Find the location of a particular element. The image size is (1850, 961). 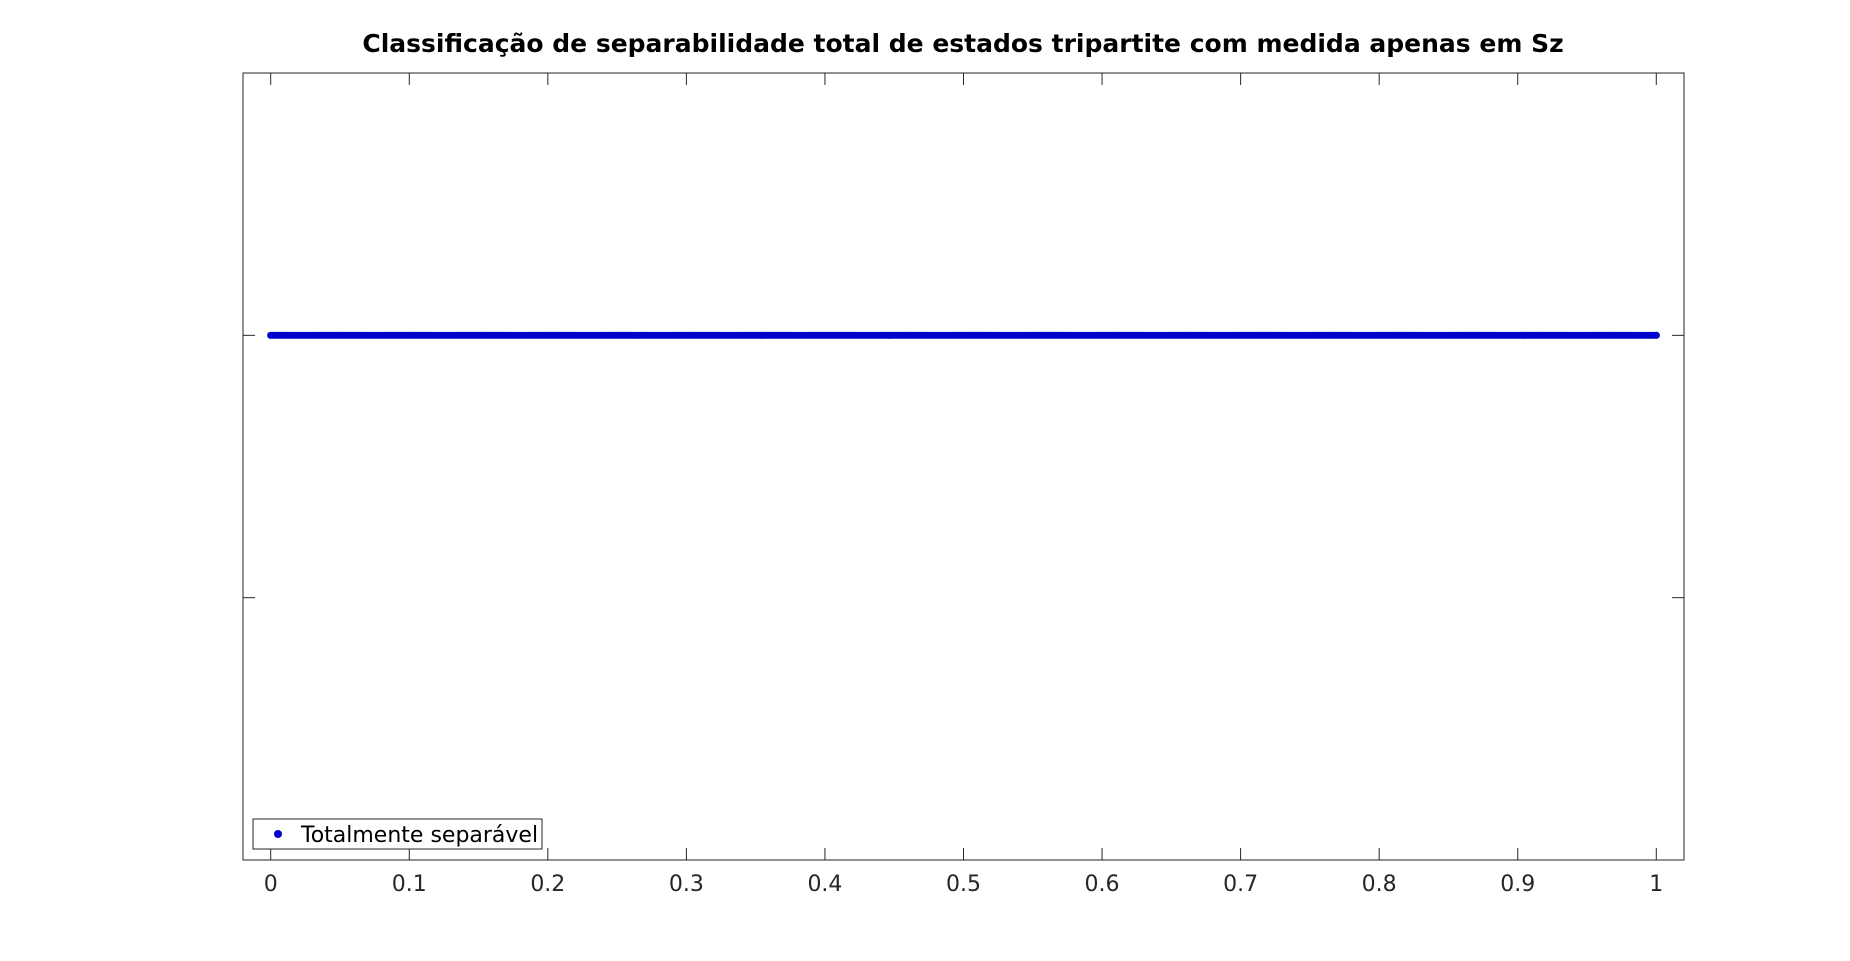

x-tick-label: 0.6 is located at coordinates (1102, 884).